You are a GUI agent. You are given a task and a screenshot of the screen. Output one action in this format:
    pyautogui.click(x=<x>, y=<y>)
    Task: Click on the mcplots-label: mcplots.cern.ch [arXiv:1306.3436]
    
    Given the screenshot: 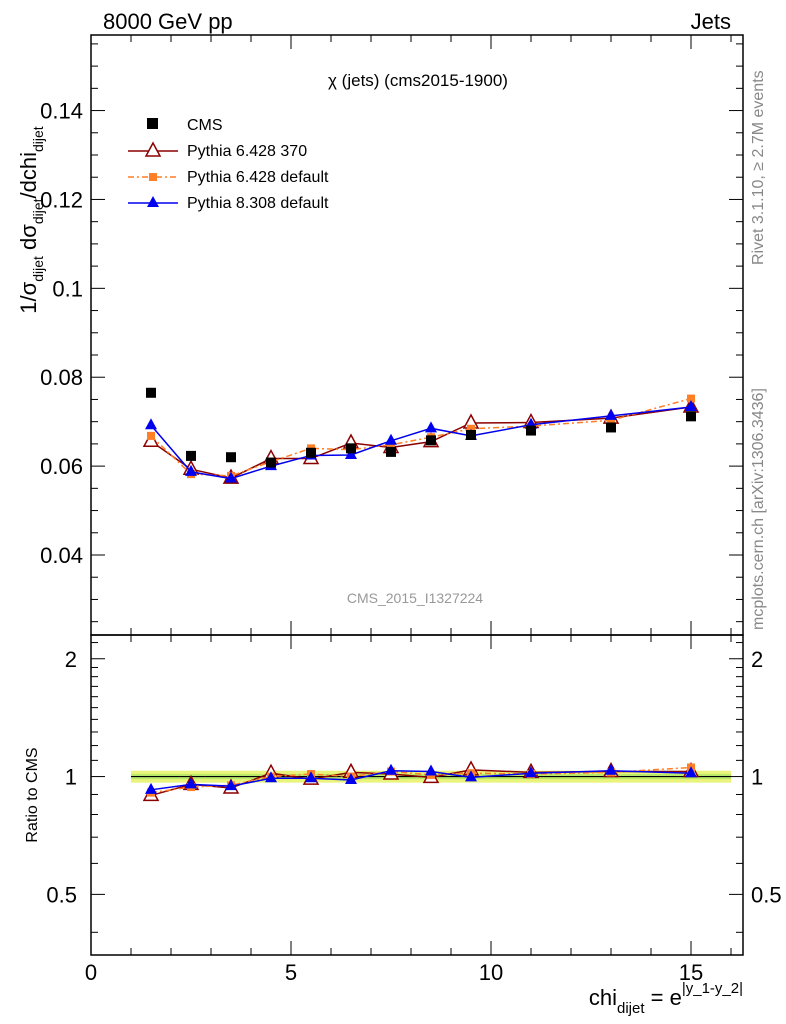 What is the action you would take?
    pyautogui.click(x=758, y=509)
    